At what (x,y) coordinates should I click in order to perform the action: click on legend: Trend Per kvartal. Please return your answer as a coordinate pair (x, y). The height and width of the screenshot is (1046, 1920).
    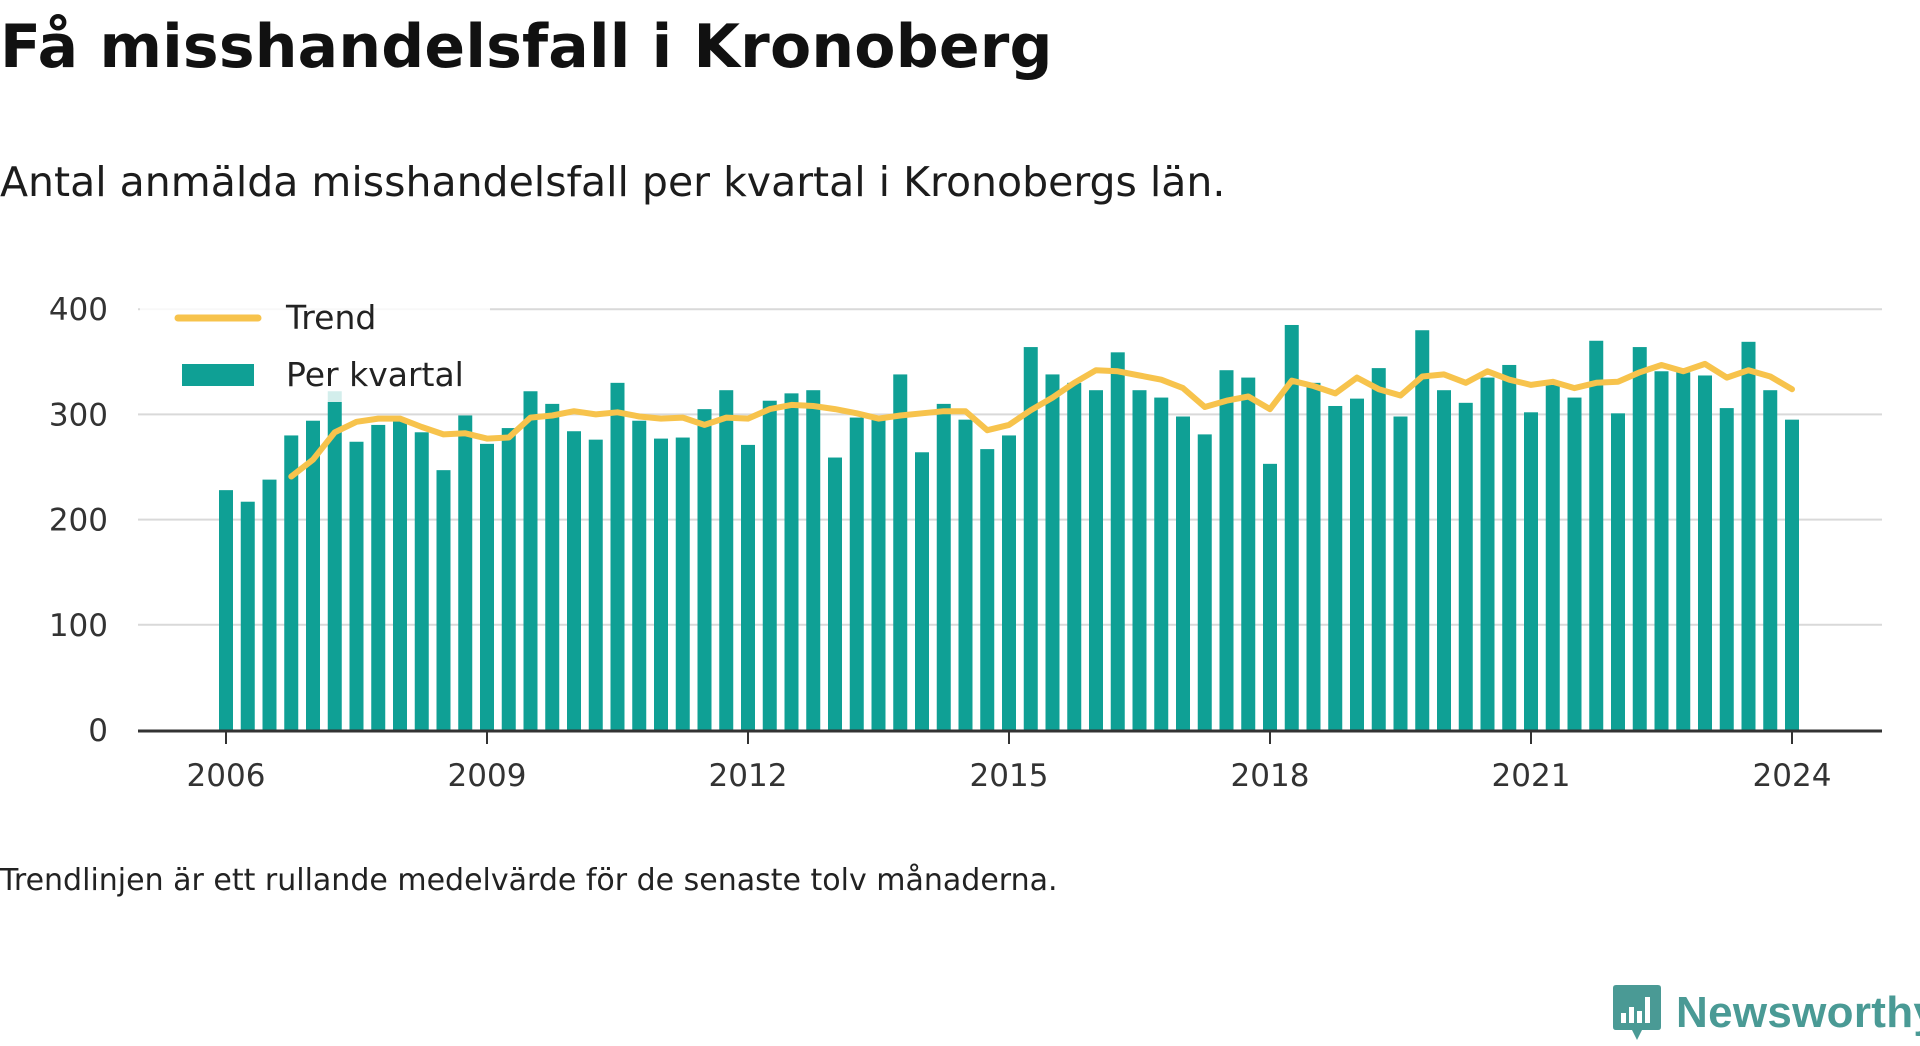
    Looking at the image, I should click on (315, 350).